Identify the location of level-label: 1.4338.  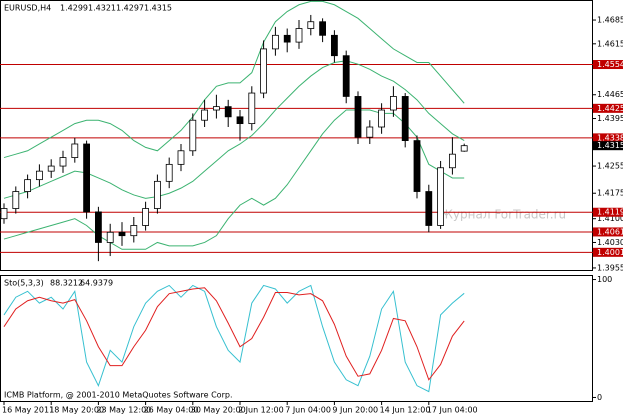
(610, 137).